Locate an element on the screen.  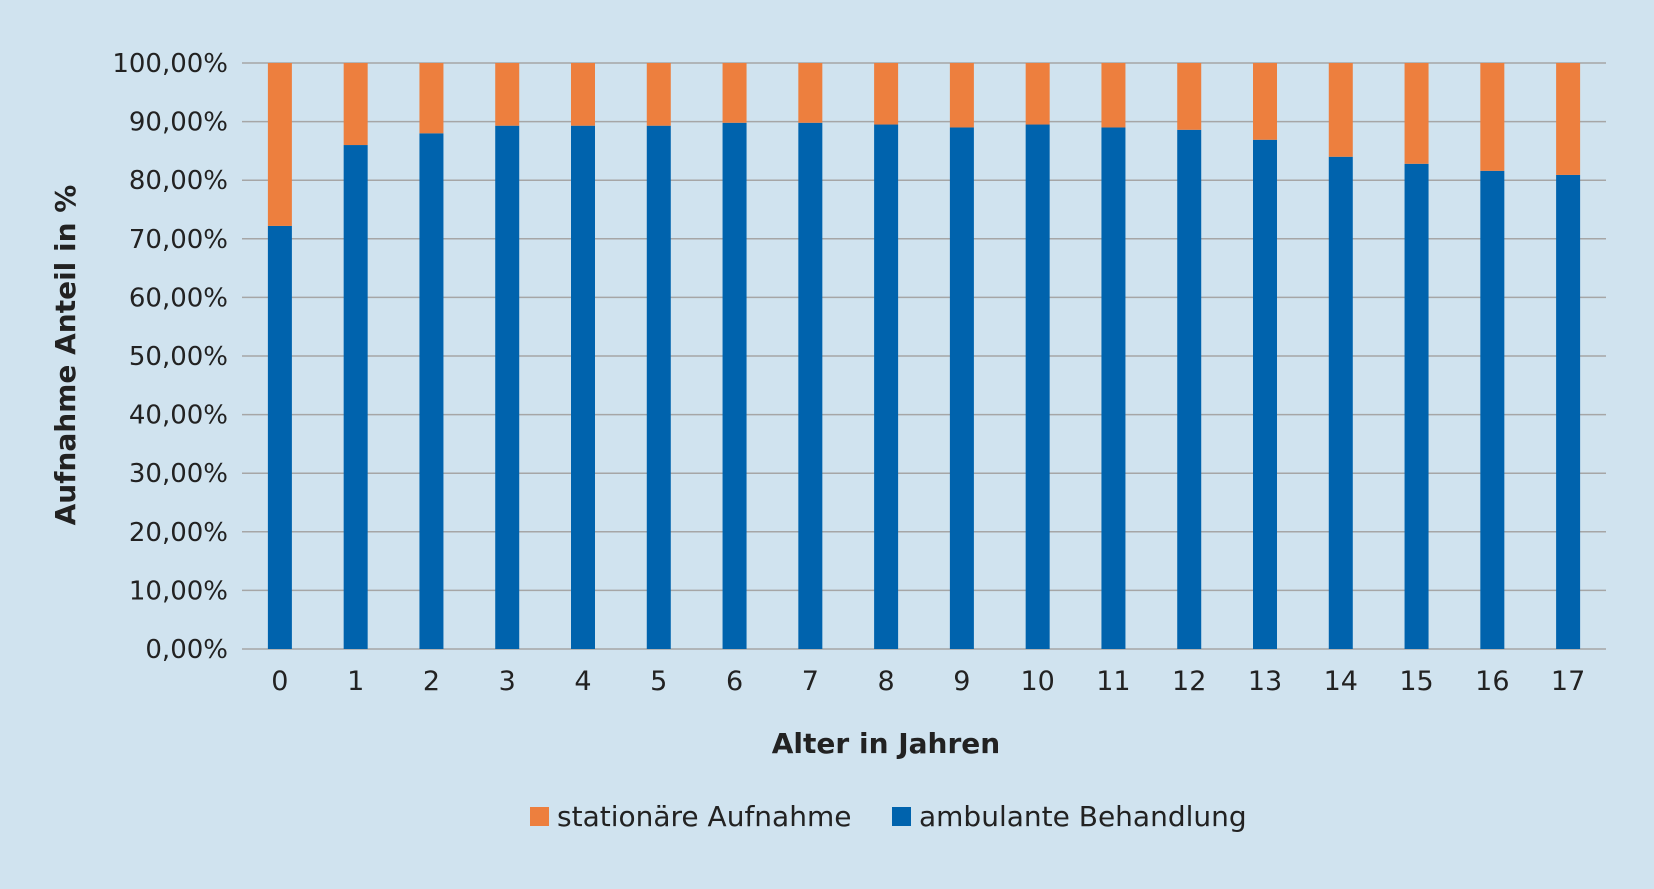
y-tick-label: 30,00% is located at coordinates (178, 474).